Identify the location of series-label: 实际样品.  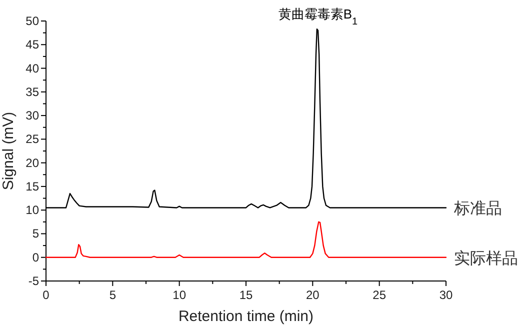
(486, 258).